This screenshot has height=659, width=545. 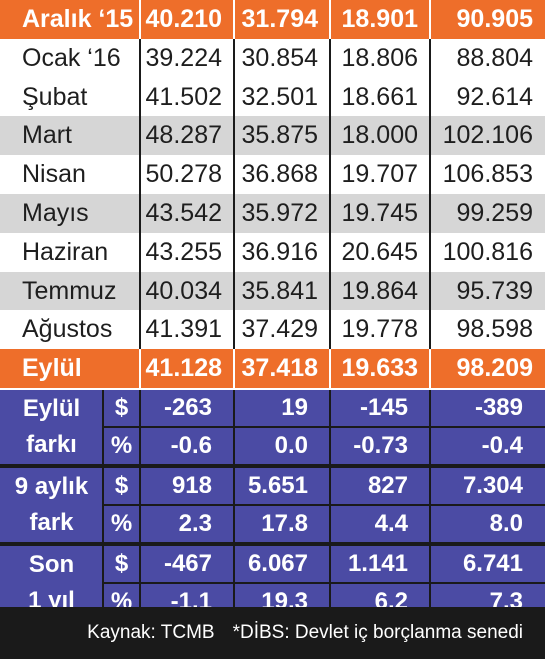 What do you see at coordinates (187, 446) in the screenshot?
I see `diff-value: -0.6` at bounding box center [187, 446].